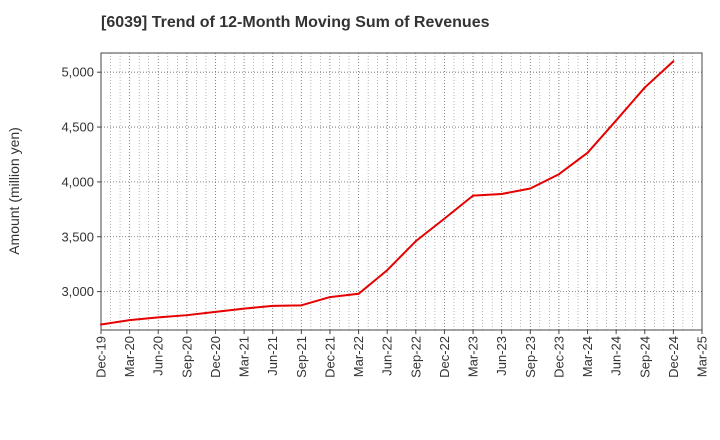  I want to click on x-tick-label: Jun-23, so click(501, 356).